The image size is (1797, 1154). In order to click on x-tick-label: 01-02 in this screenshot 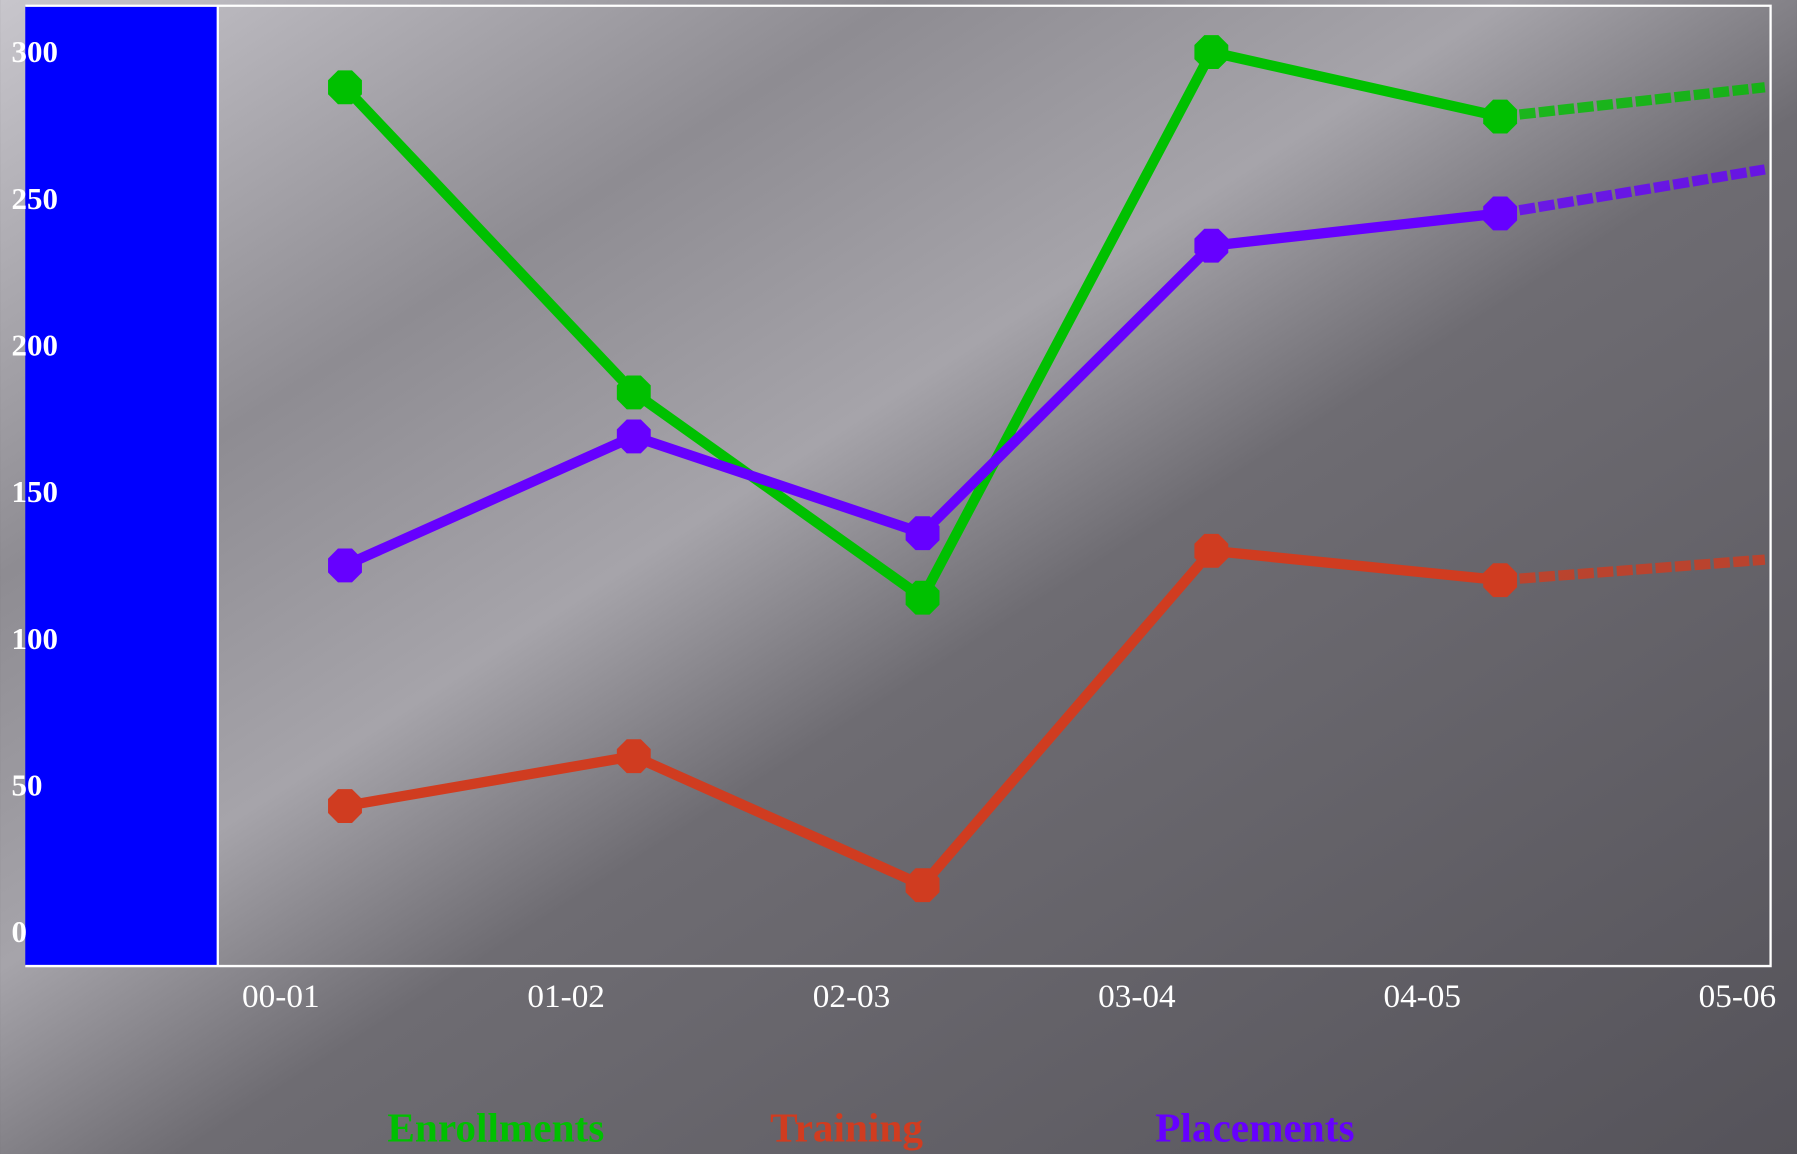, I will do `click(566, 996)`.